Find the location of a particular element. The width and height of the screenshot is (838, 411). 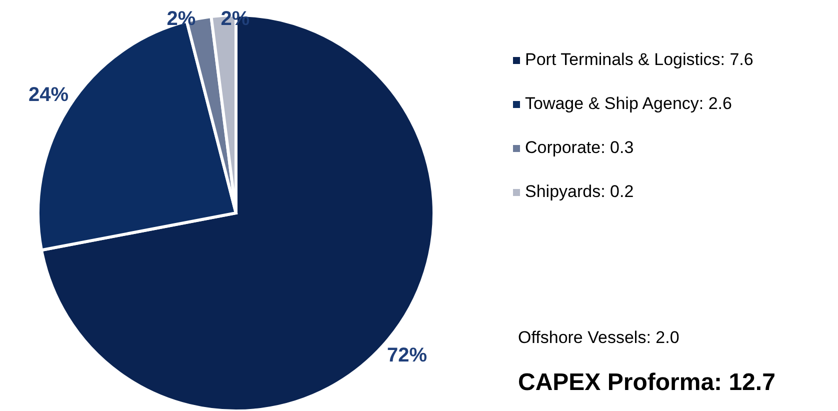

text: CAPEX Proforma: 12.7 is located at coordinates (647, 382).